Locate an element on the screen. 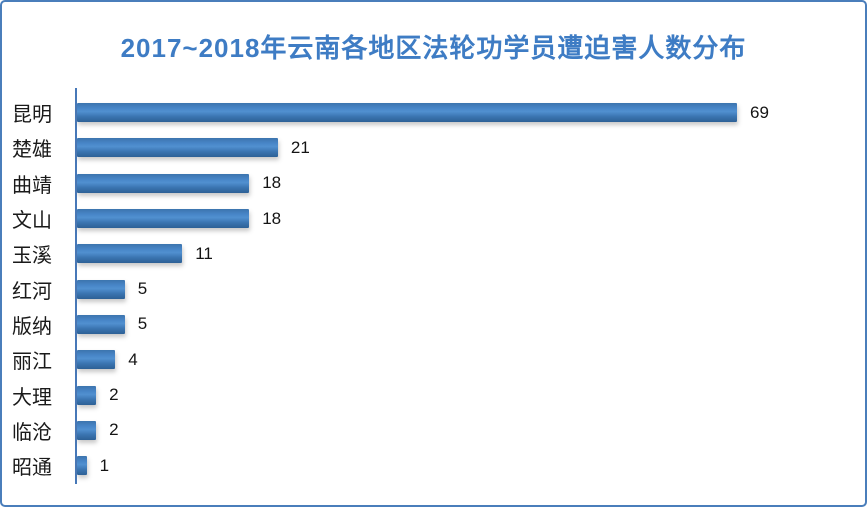 Image resolution: width=867 pixels, height=507 pixels. value-label: 1 is located at coordinates (104, 465).